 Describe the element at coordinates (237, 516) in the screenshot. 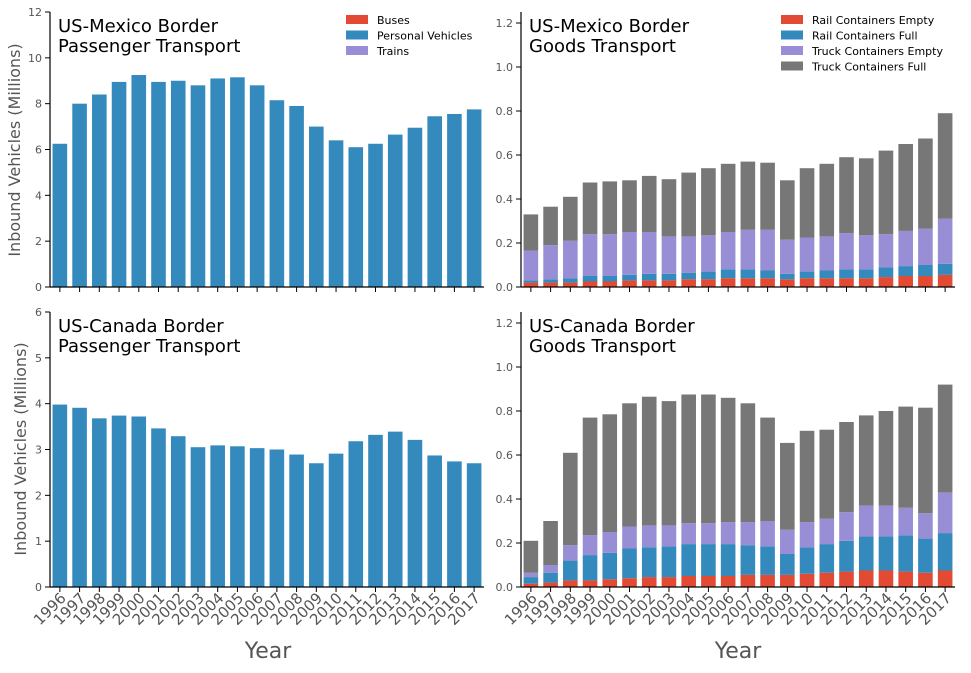

I see `bar-ca-pass-personal_vehicles-2005` at that location.